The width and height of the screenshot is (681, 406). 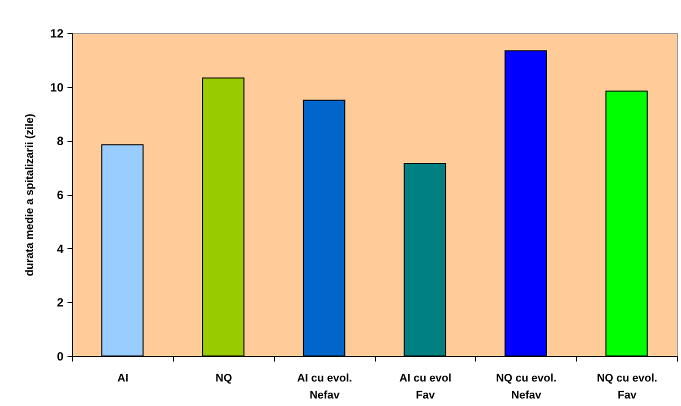 What do you see at coordinates (122, 378) in the screenshot?
I see `x-tick-label: AI` at bounding box center [122, 378].